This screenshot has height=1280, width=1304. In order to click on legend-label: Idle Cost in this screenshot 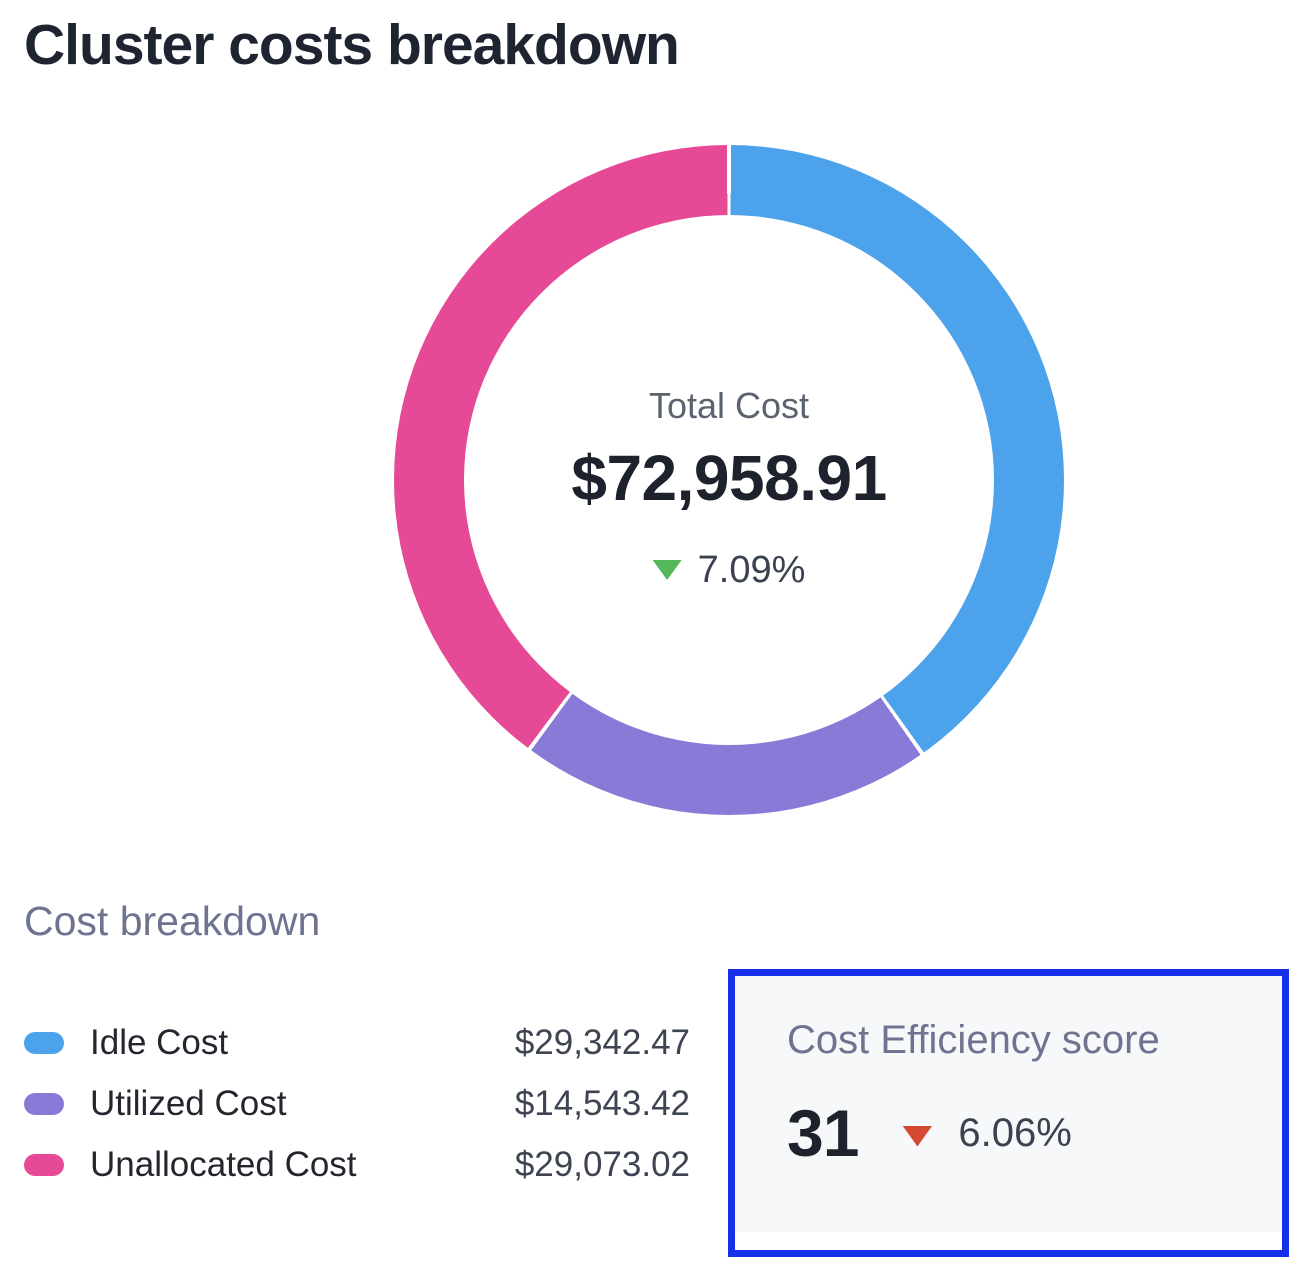, I will do `click(159, 1042)`.